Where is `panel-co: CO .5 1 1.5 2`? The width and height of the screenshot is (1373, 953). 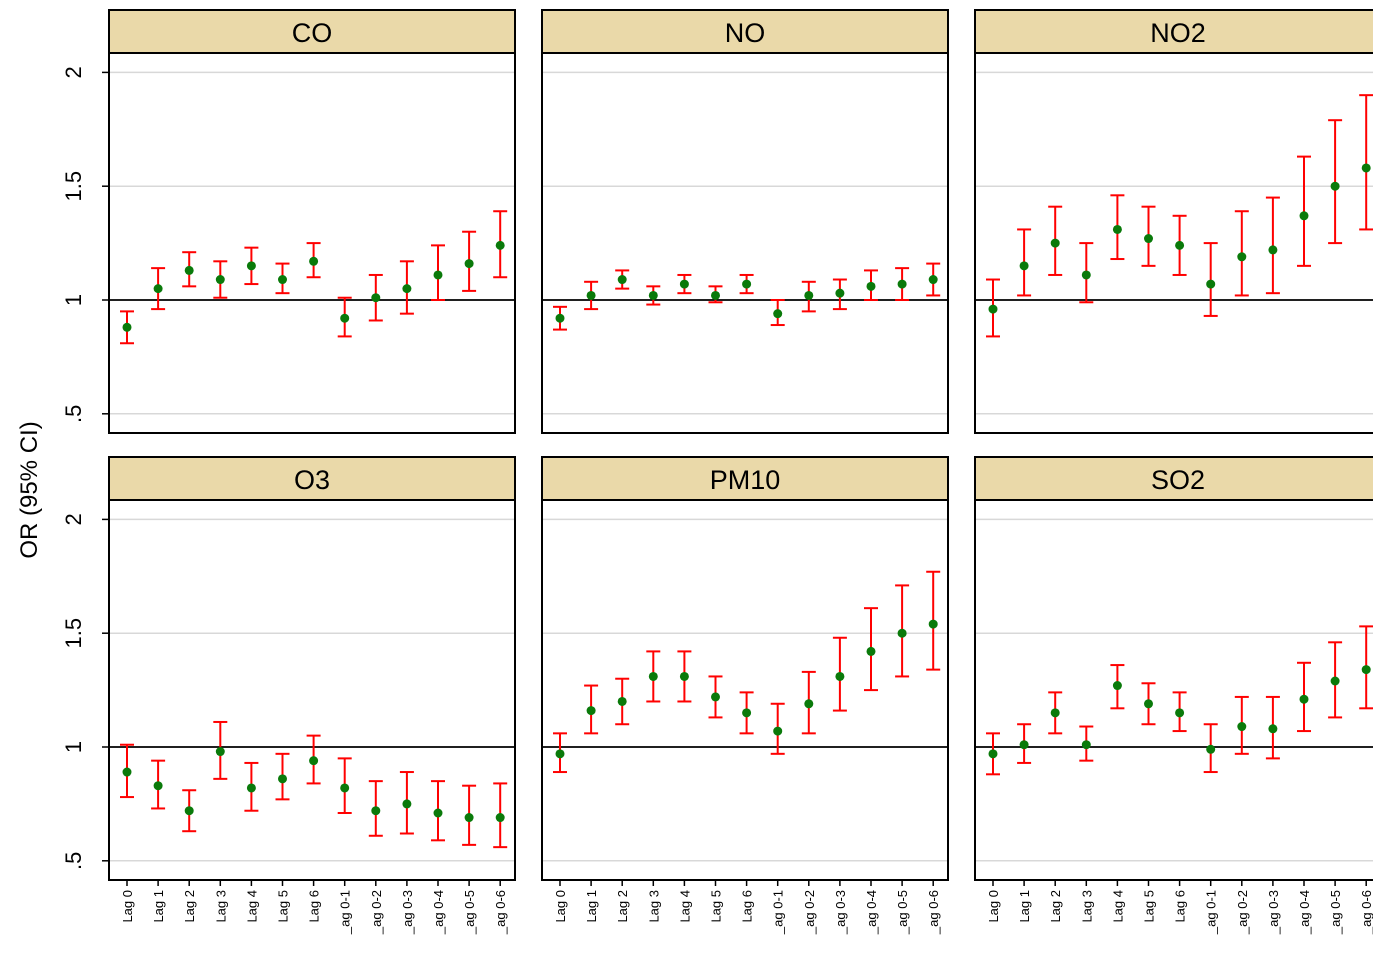
panel-co: CO .5 1 1.5 2 is located at coordinates (288, 221).